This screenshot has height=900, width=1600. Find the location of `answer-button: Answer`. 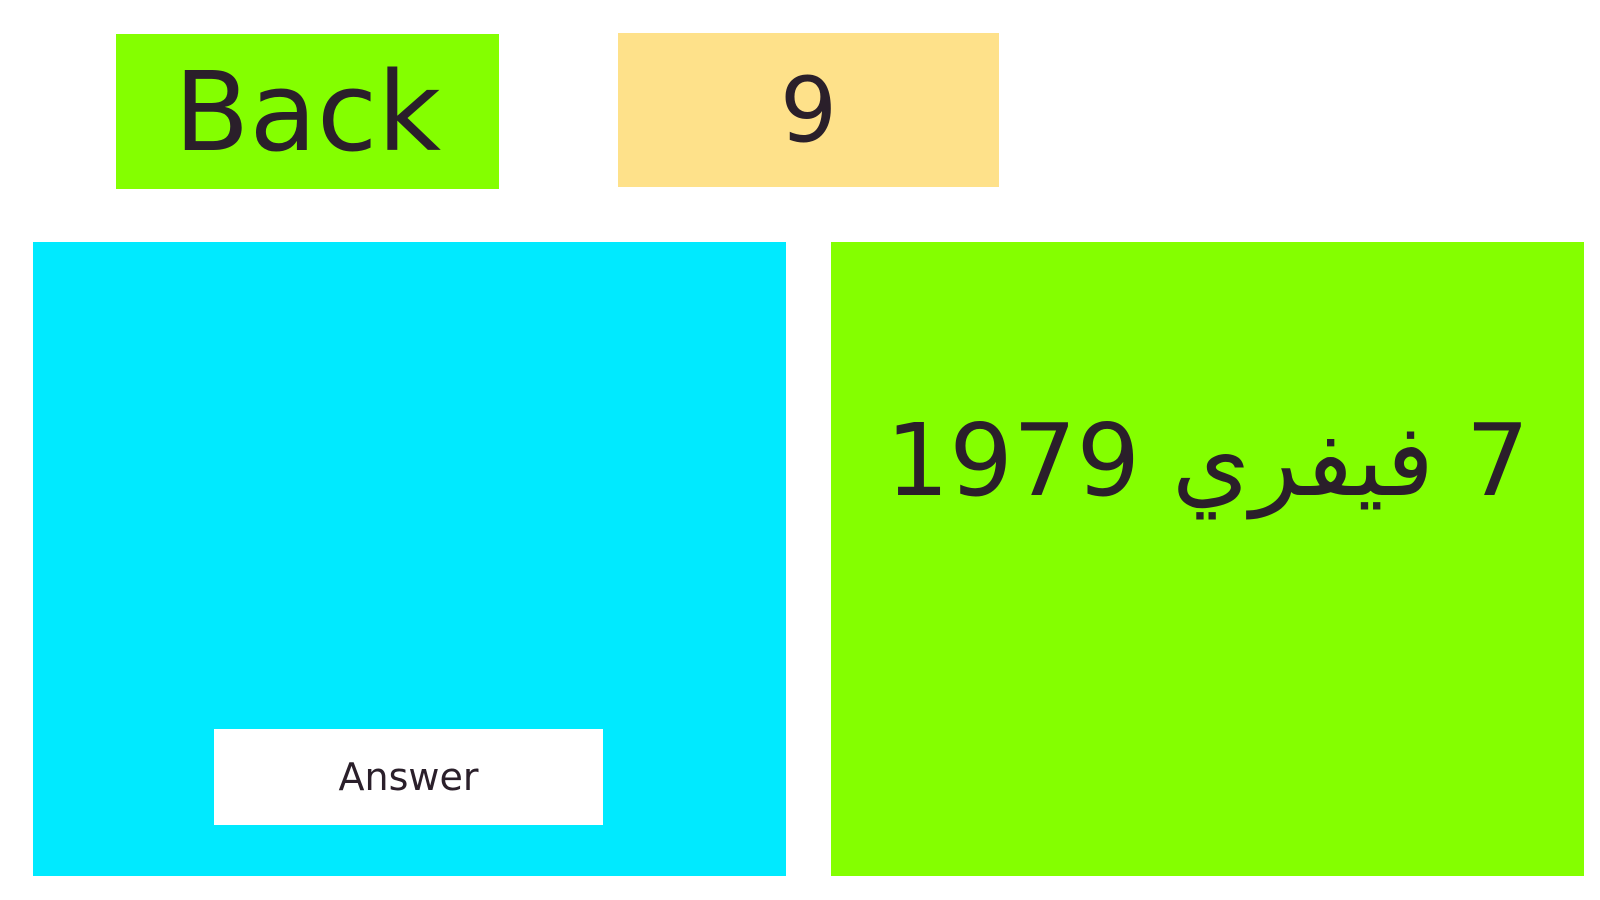

answer-button: Answer is located at coordinates (408, 777).